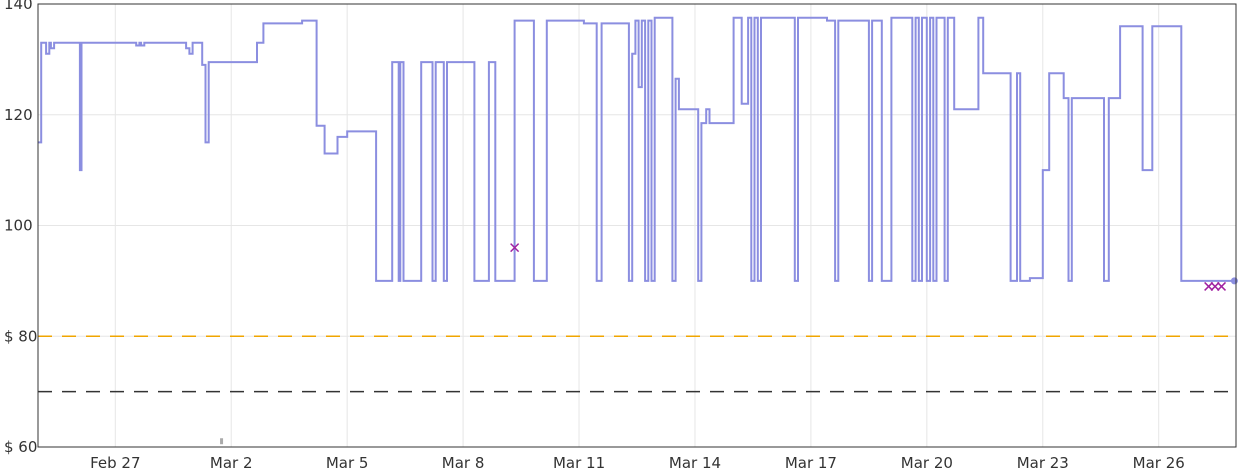 This screenshot has height=475, width=1247. I want to click on end-point-dot, so click(1234, 281).